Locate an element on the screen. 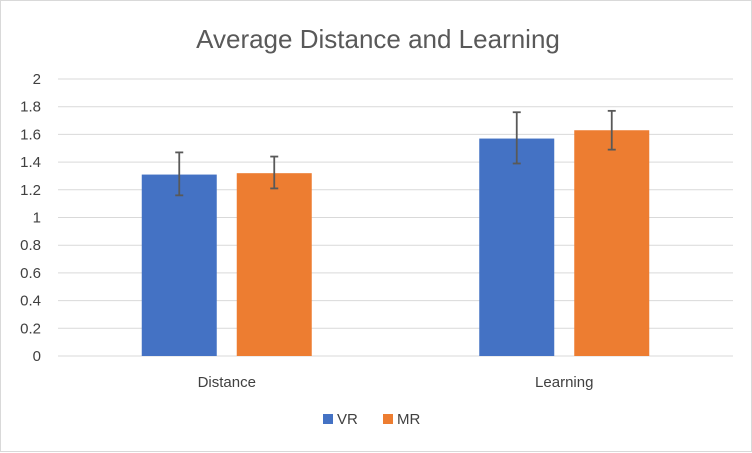  y-tick-label: 0.4 is located at coordinates (30, 301).